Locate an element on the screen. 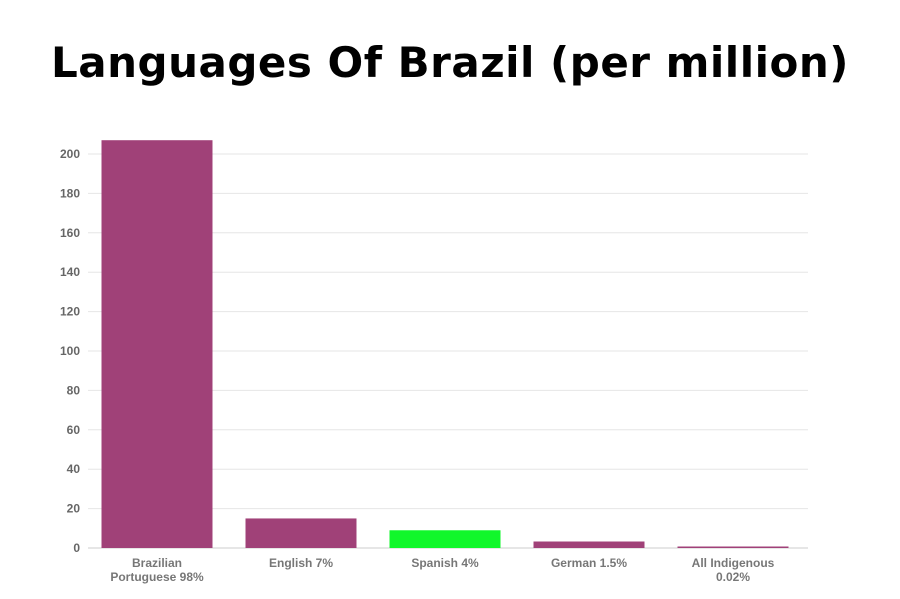 The width and height of the screenshot is (900, 599). x-category-label: English 7% is located at coordinates (301, 563).